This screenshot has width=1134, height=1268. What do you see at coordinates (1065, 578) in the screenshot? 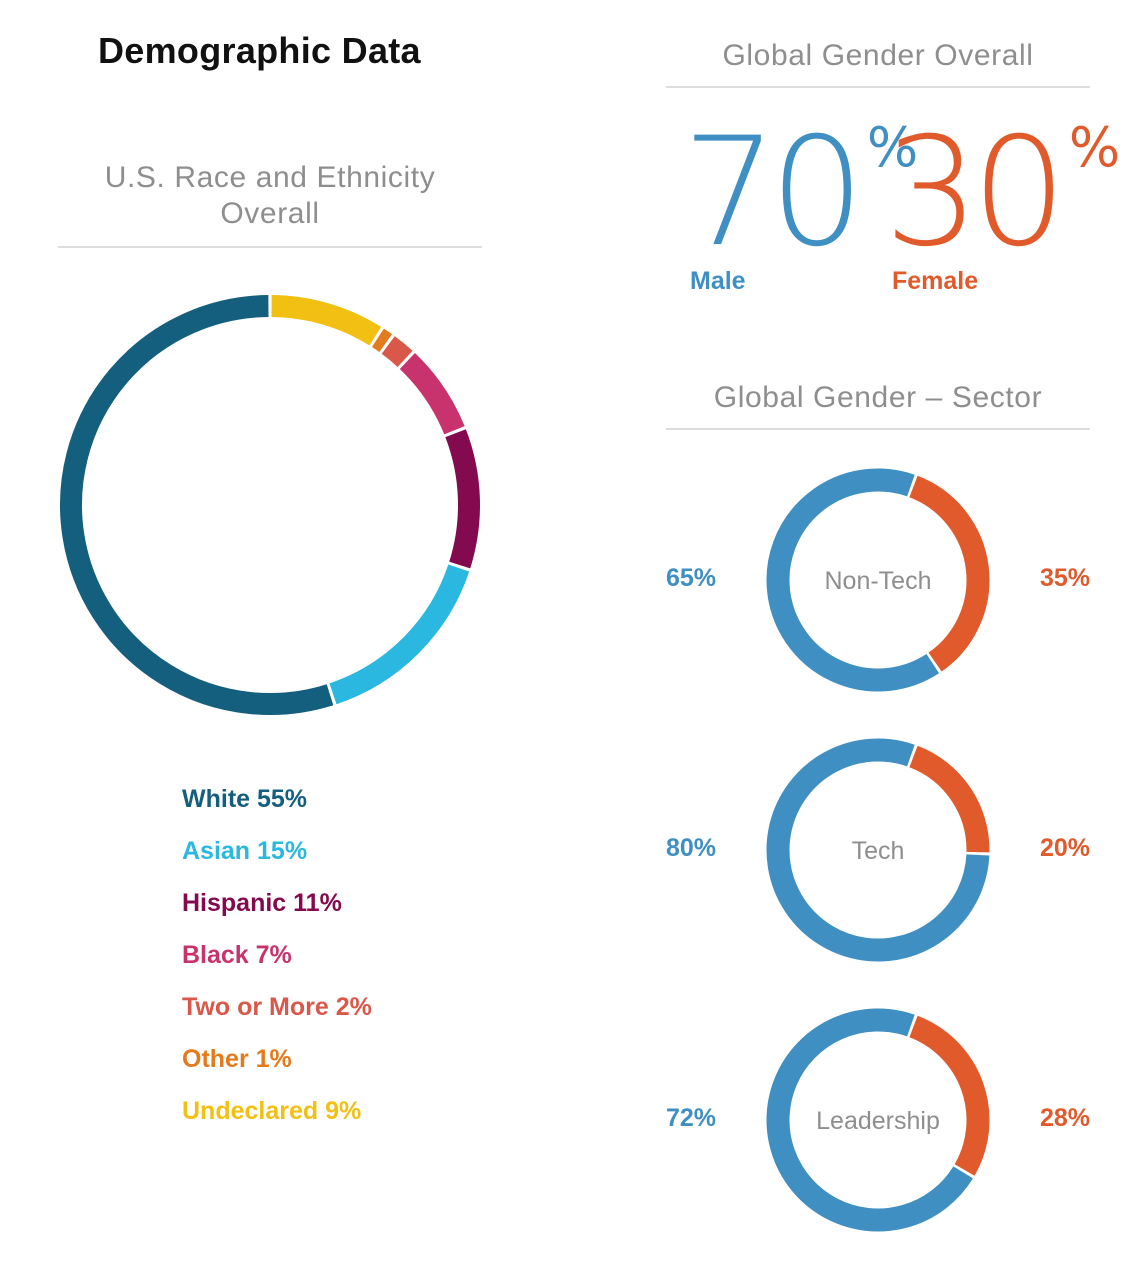
I see `non-tech-female-percent: 35%` at bounding box center [1065, 578].